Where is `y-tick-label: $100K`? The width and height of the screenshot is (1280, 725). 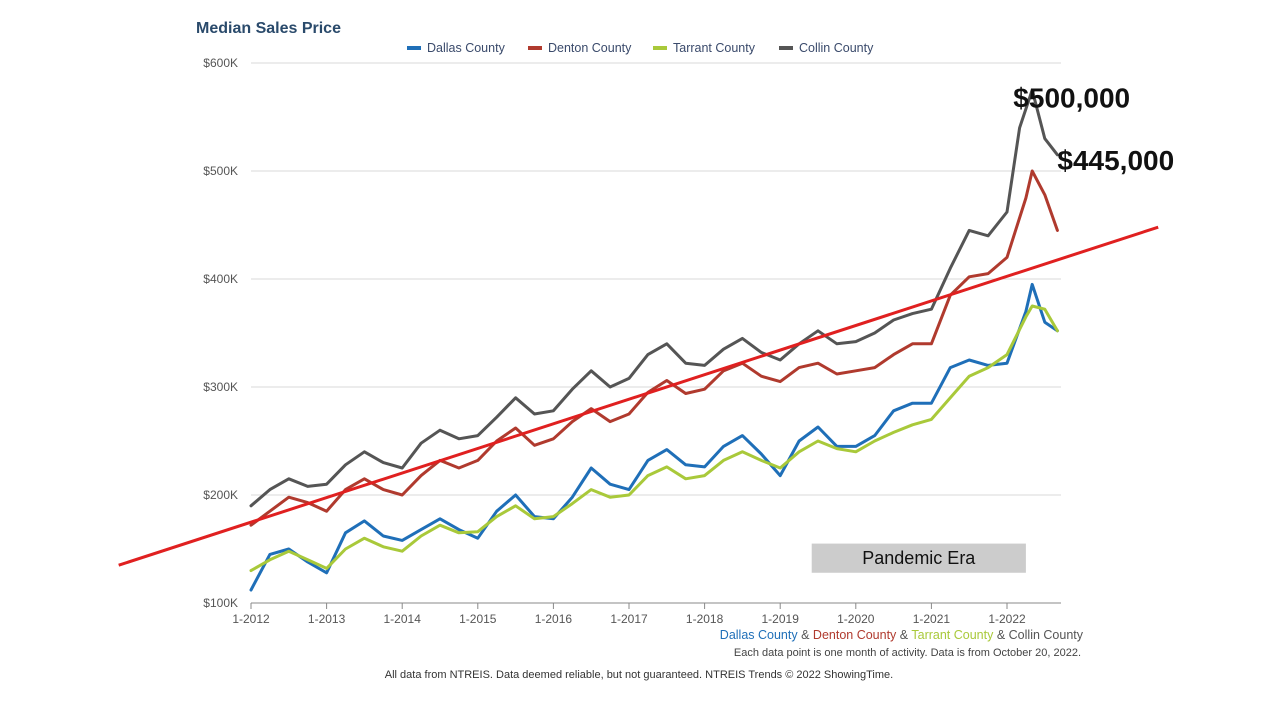
y-tick-label: $100K is located at coordinates (220, 603).